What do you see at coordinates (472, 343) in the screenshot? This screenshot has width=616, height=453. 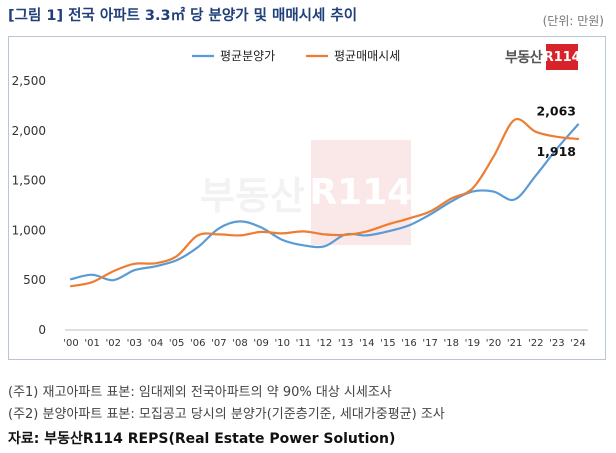 I see `x-tick-label: '19` at bounding box center [472, 343].